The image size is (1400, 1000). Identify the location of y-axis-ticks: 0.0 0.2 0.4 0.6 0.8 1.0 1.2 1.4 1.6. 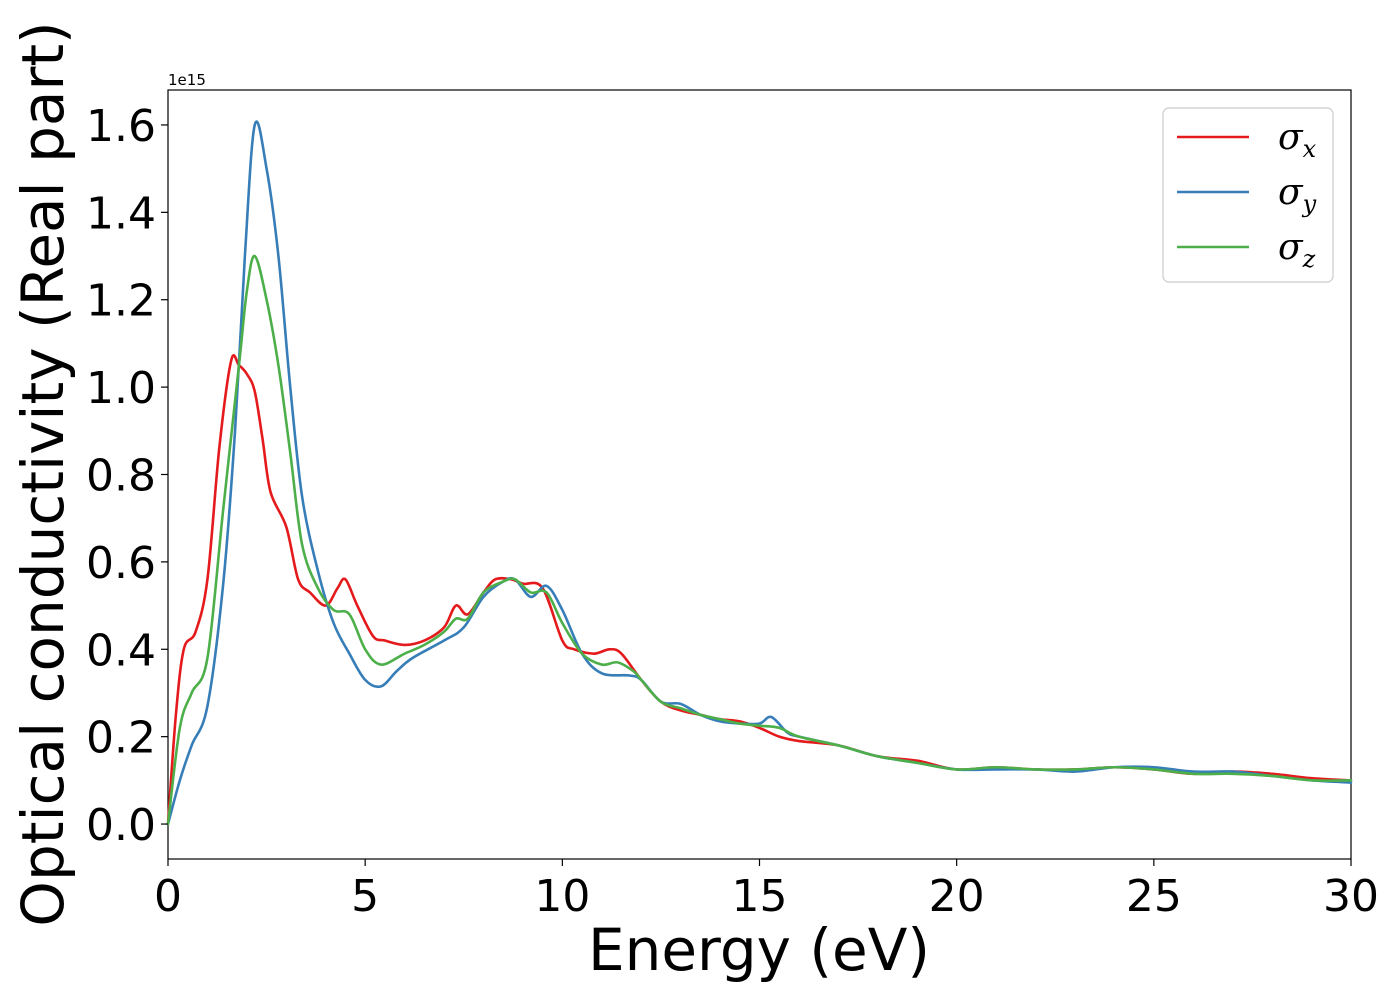
(127, 476).